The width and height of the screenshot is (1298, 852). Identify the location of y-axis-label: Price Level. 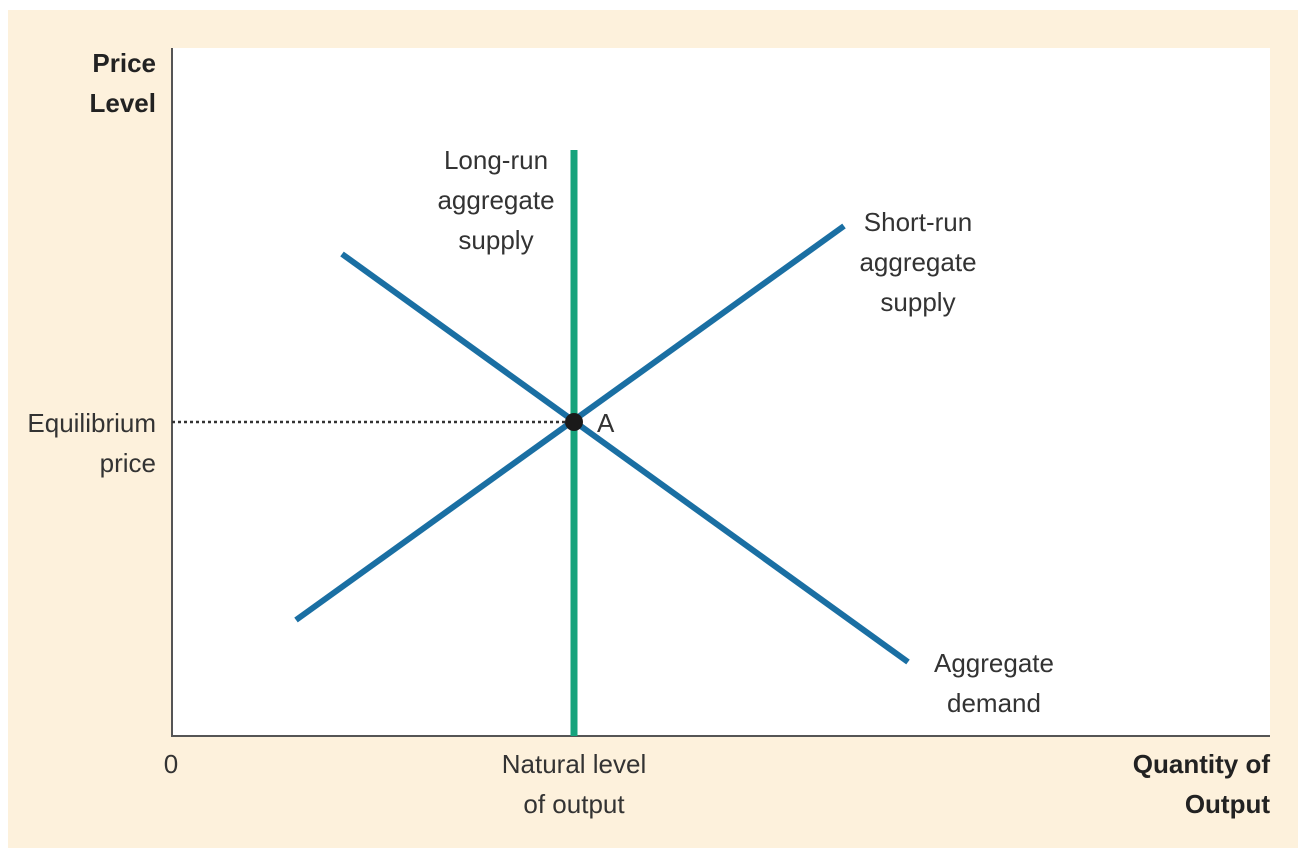
(123, 83).